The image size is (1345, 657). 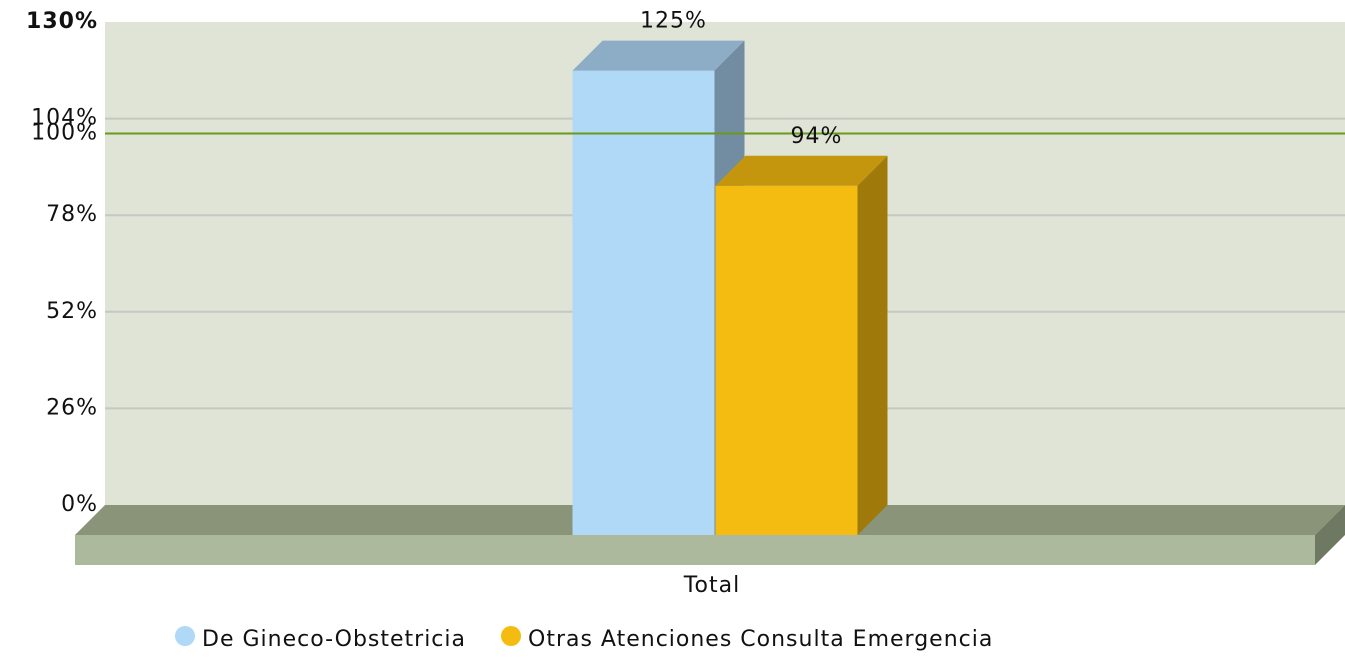 What do you see at coordinates (872, 345) in the screenshot?
I see `bar-side` at bounding box center [872, 345].